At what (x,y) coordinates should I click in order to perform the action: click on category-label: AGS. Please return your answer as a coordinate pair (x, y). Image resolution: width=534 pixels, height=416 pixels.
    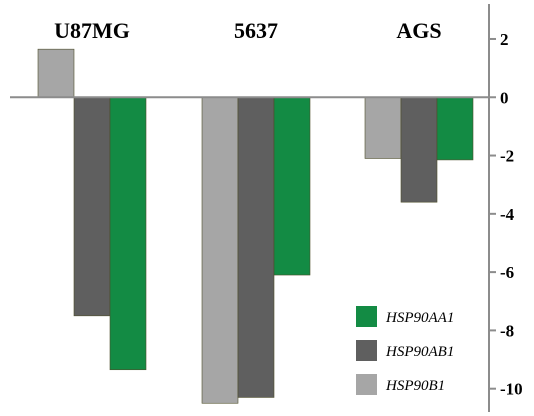
    Looking at the image, I should click on (418, 30).